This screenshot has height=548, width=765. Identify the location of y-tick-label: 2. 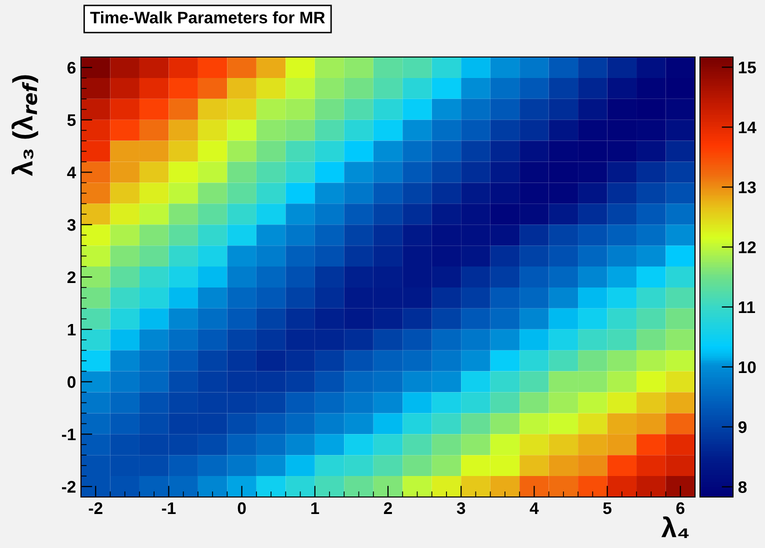
(71, 277).